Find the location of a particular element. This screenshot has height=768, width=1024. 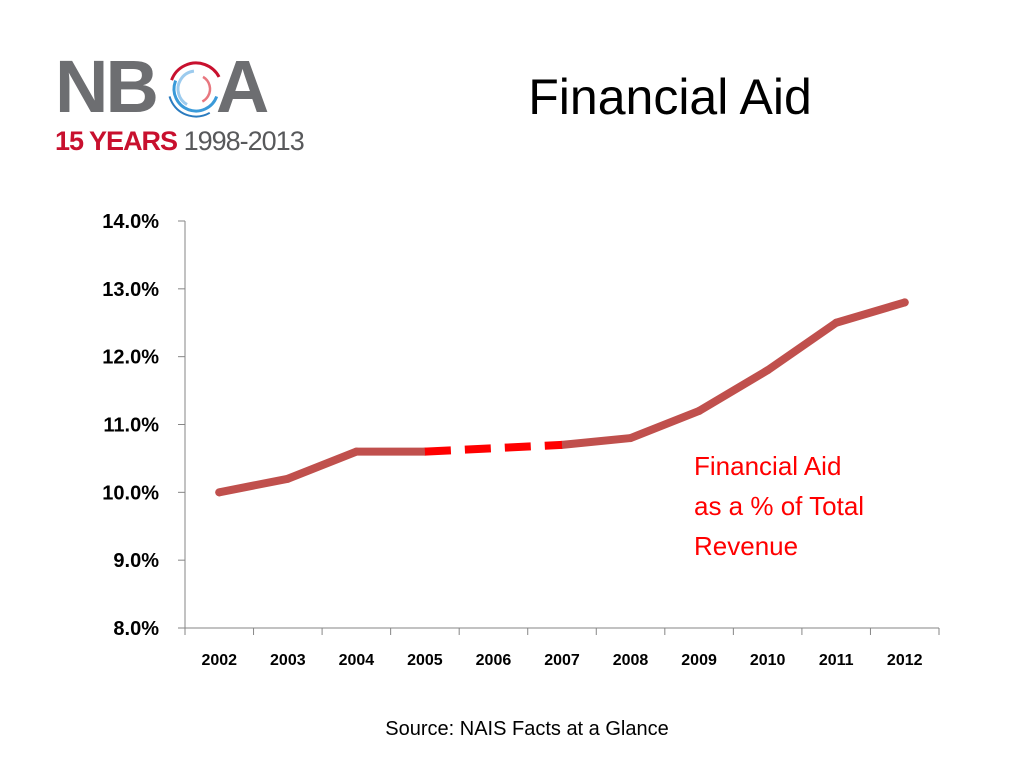

x-tick-label: 2002 is located at coordinates (219, 660).